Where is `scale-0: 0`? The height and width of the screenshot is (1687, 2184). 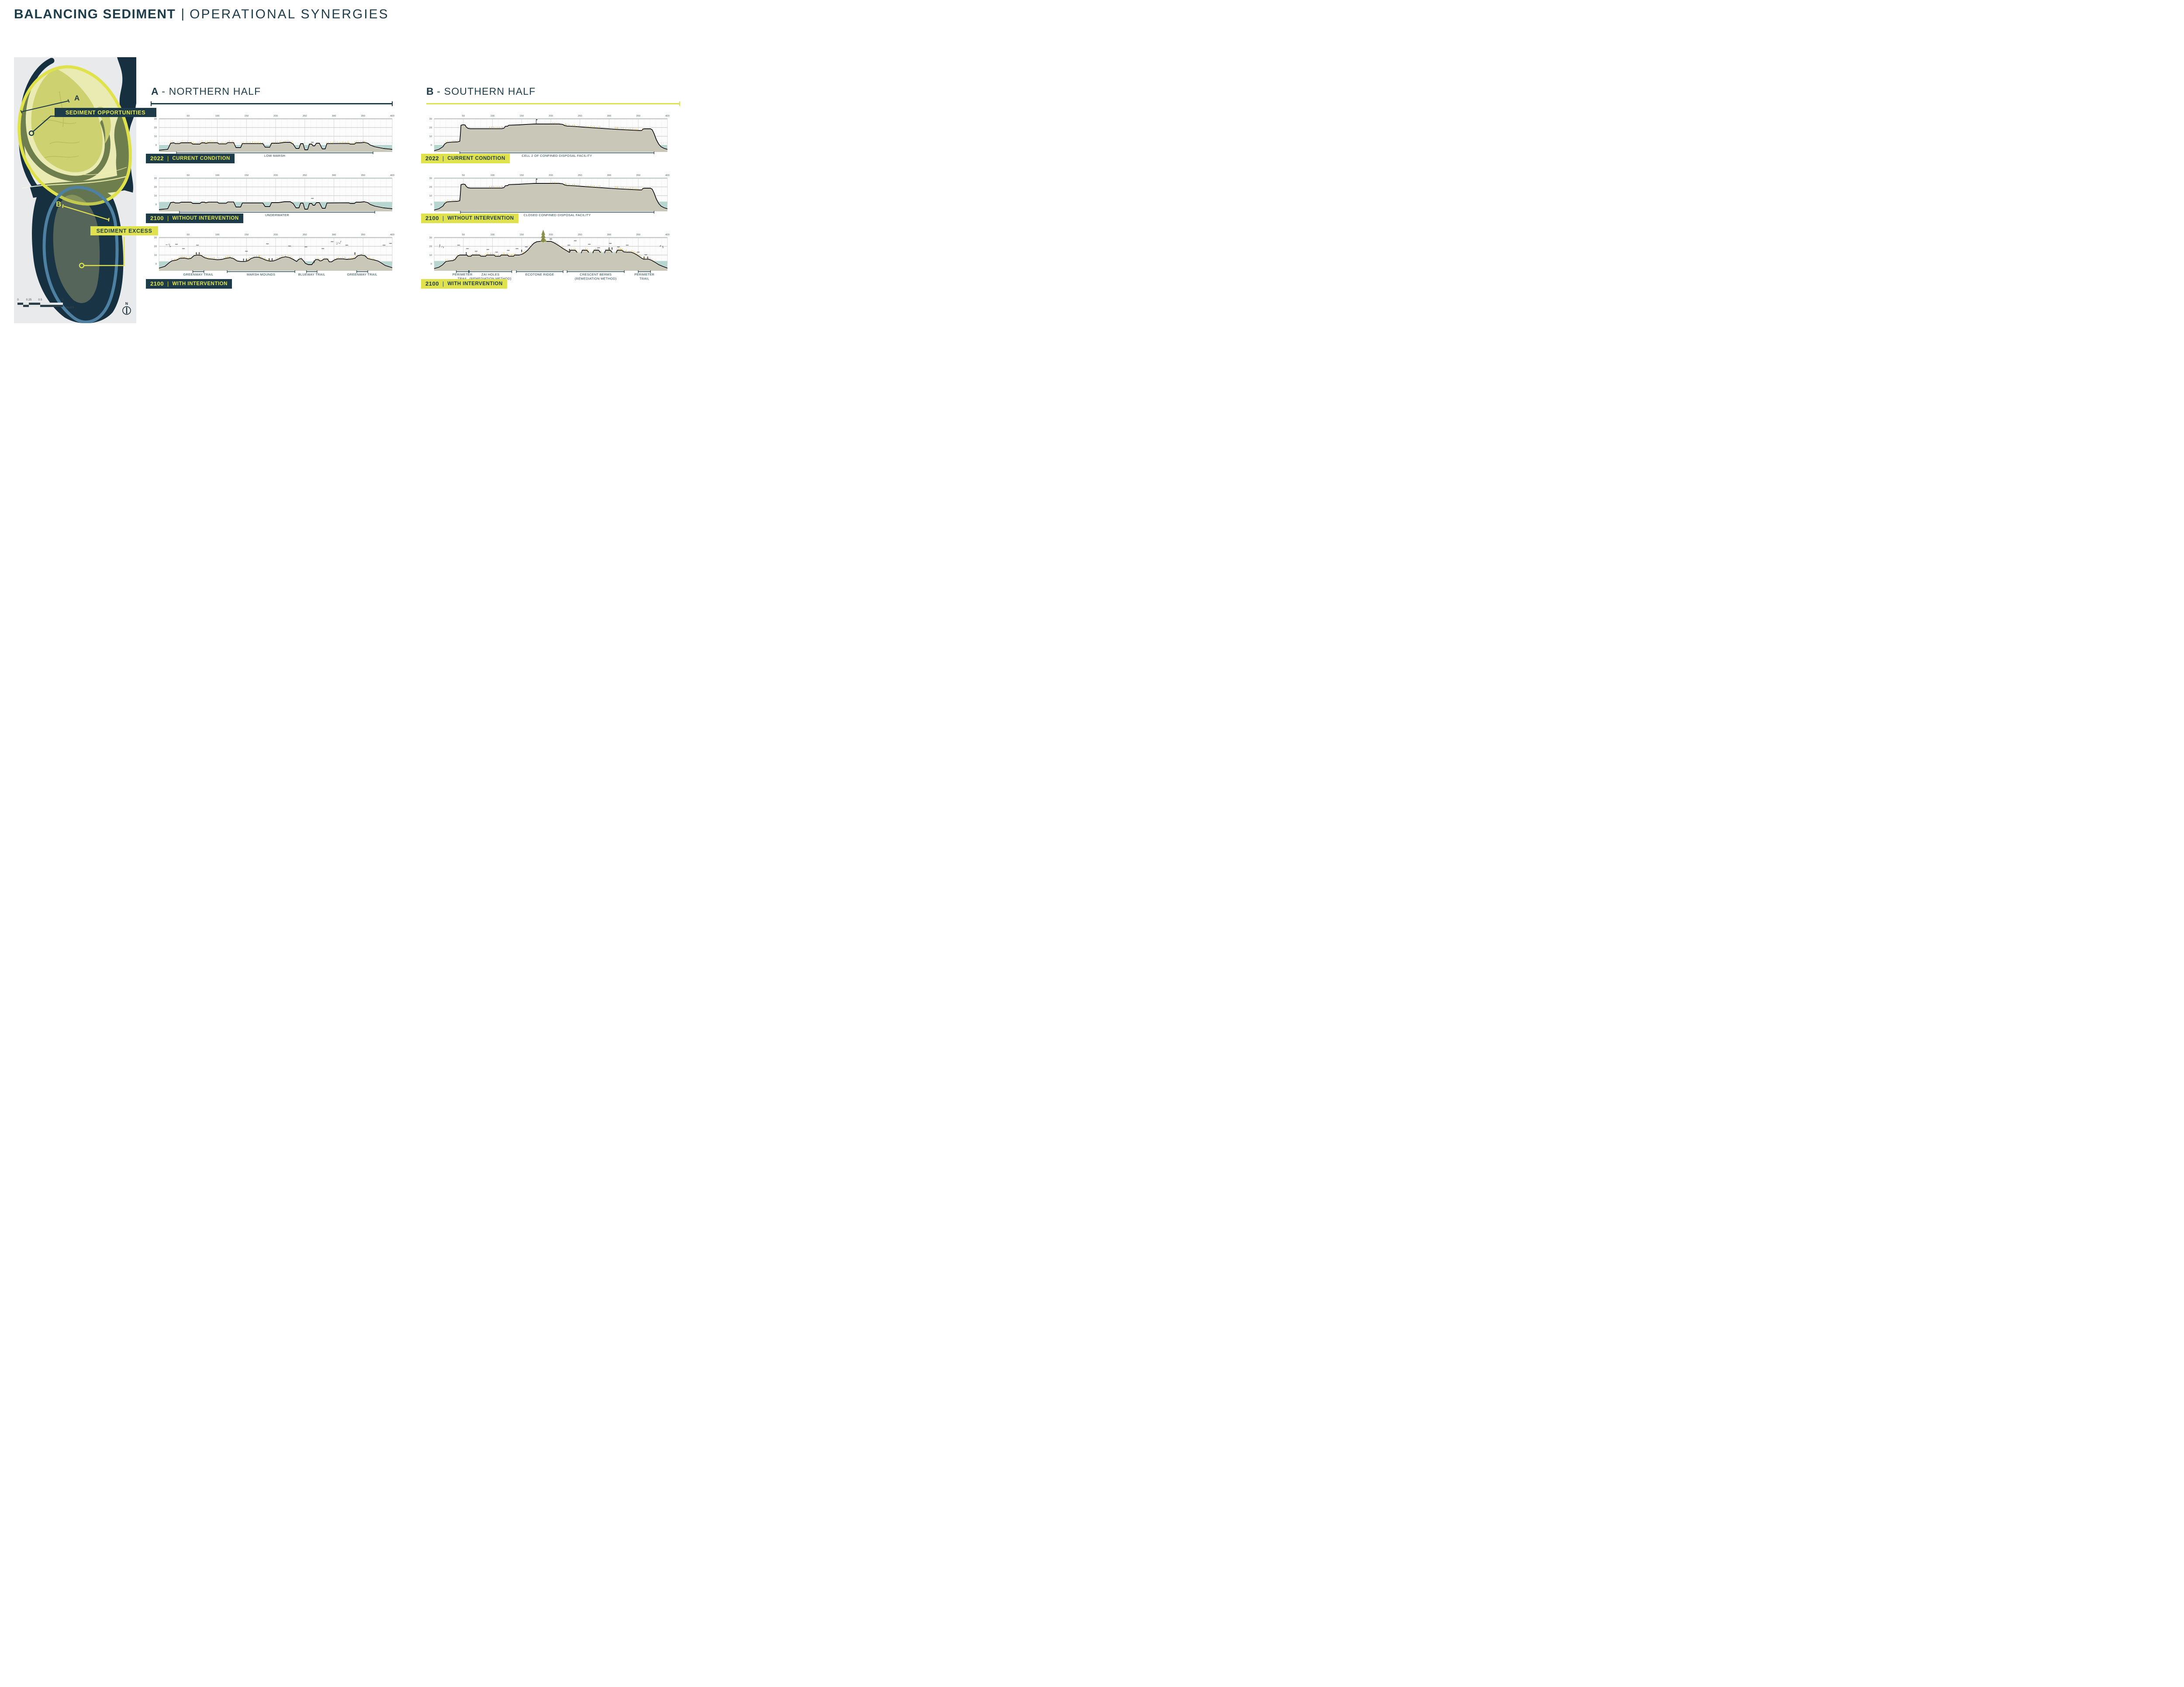
scale-0: 0 is located at coordinates (18, 299).